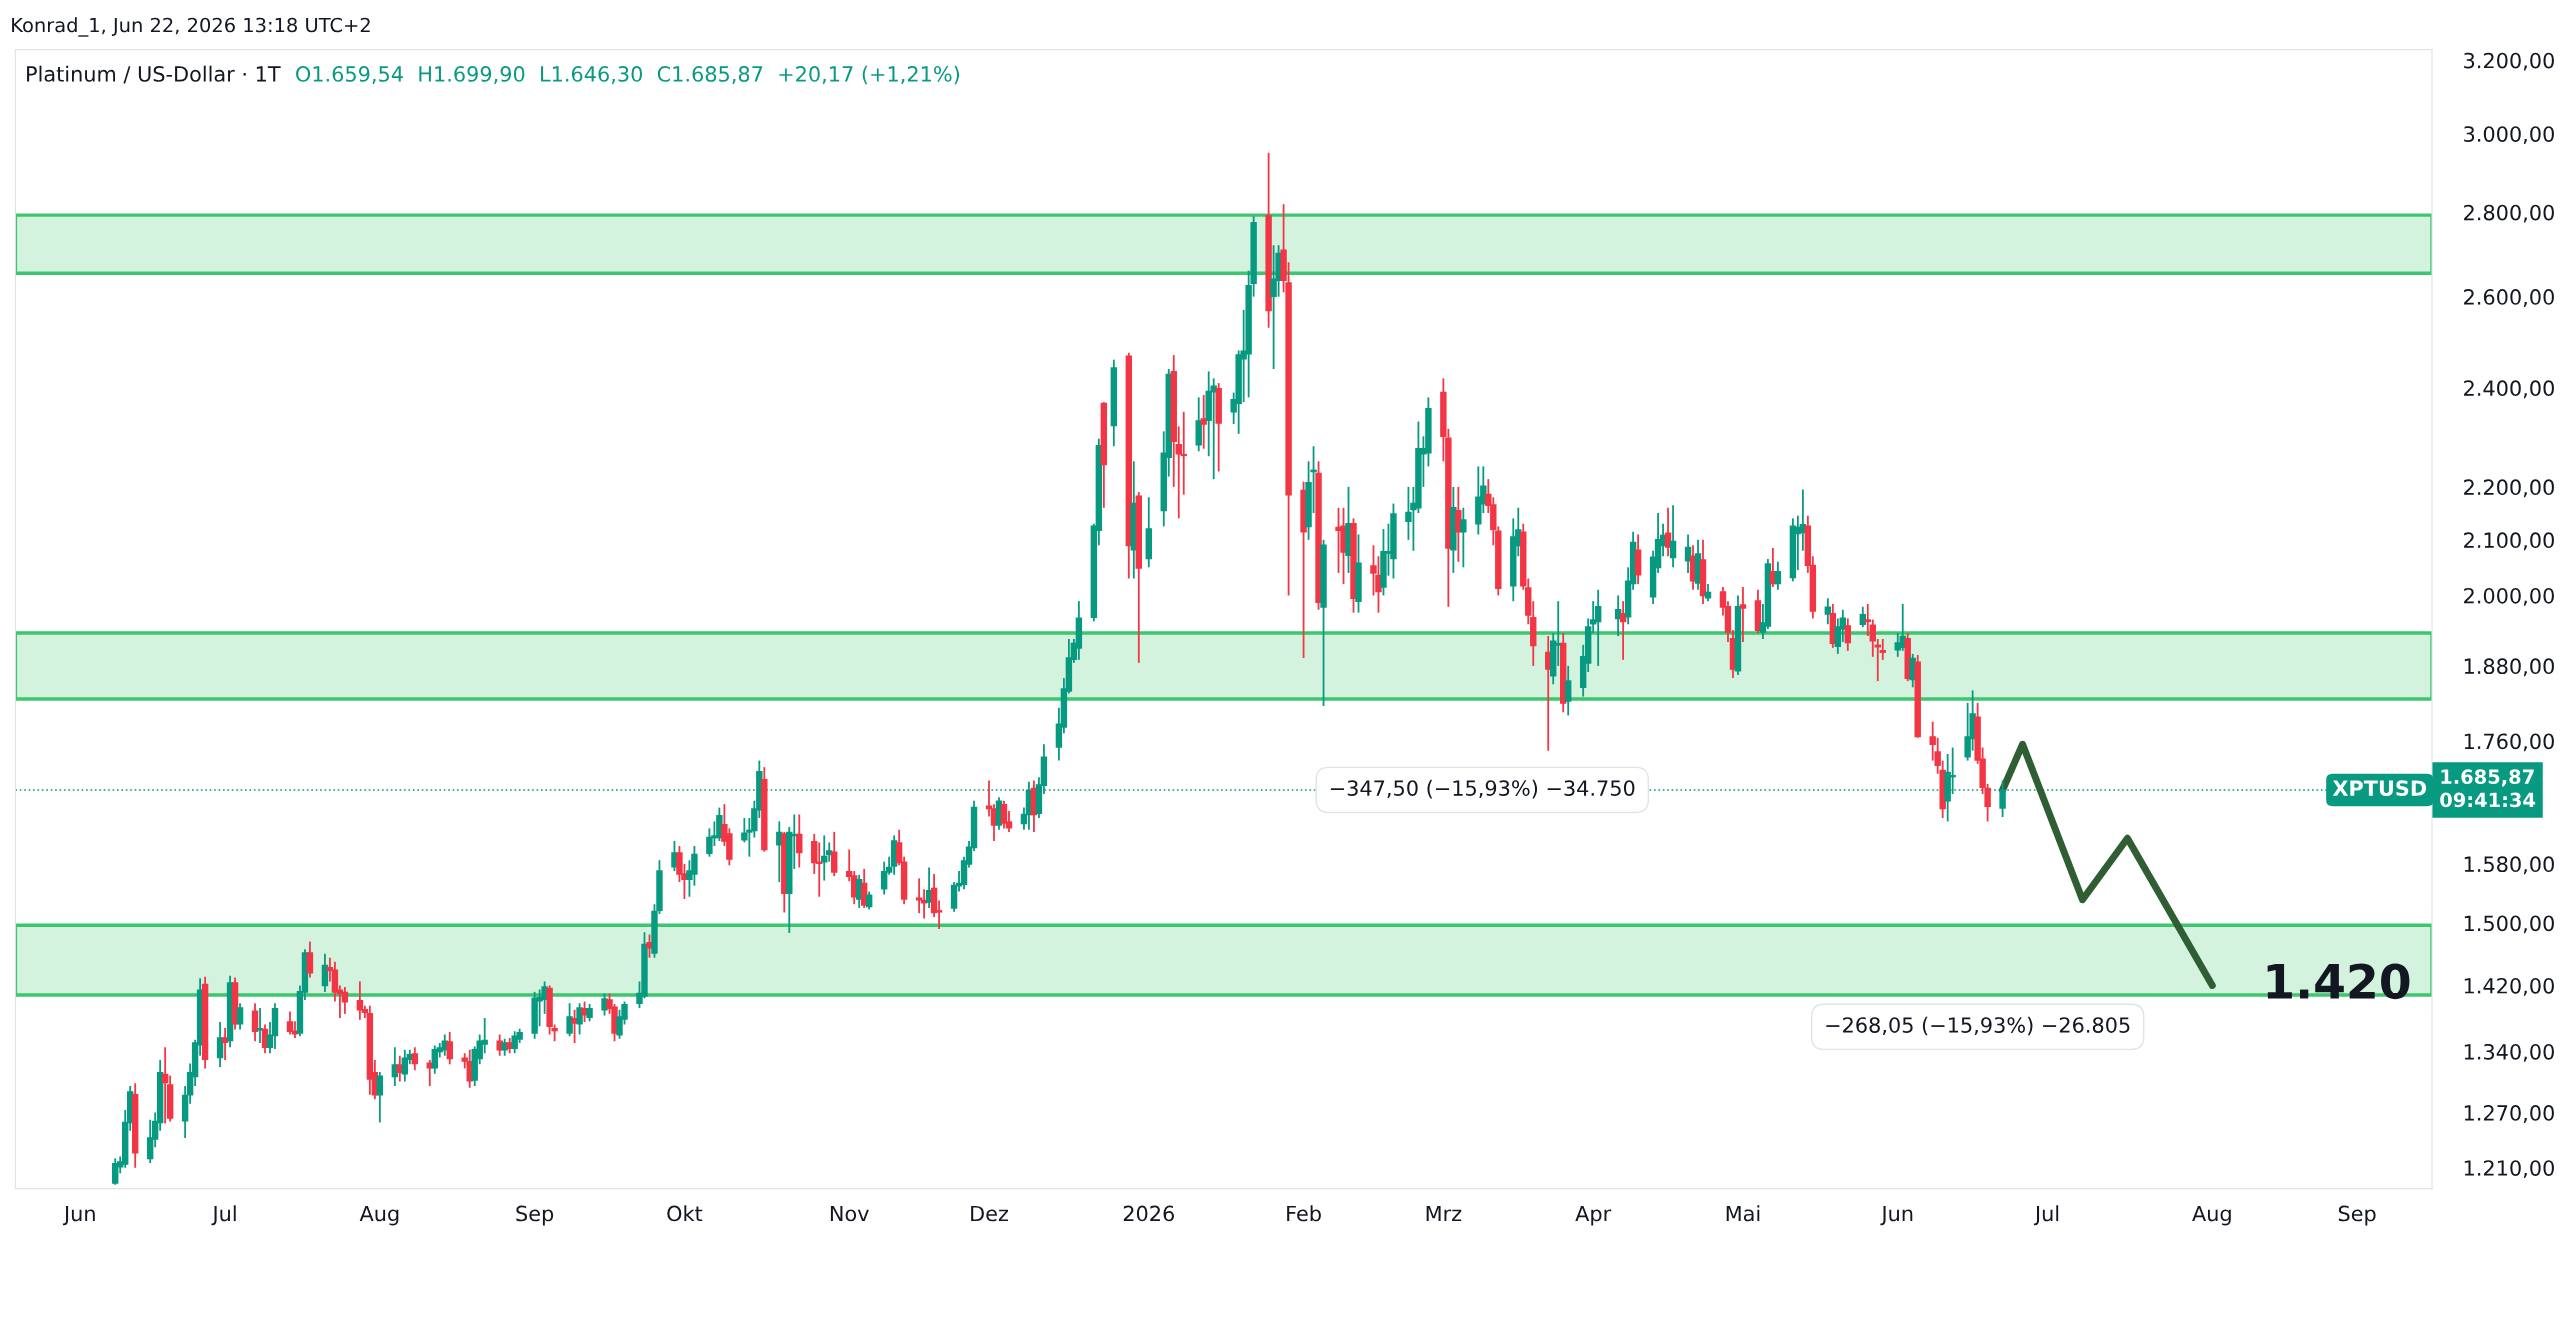 This screenshot has width=2560, height=1340. I want to click on x-tick-label: Mai, so click(1743, 1213).